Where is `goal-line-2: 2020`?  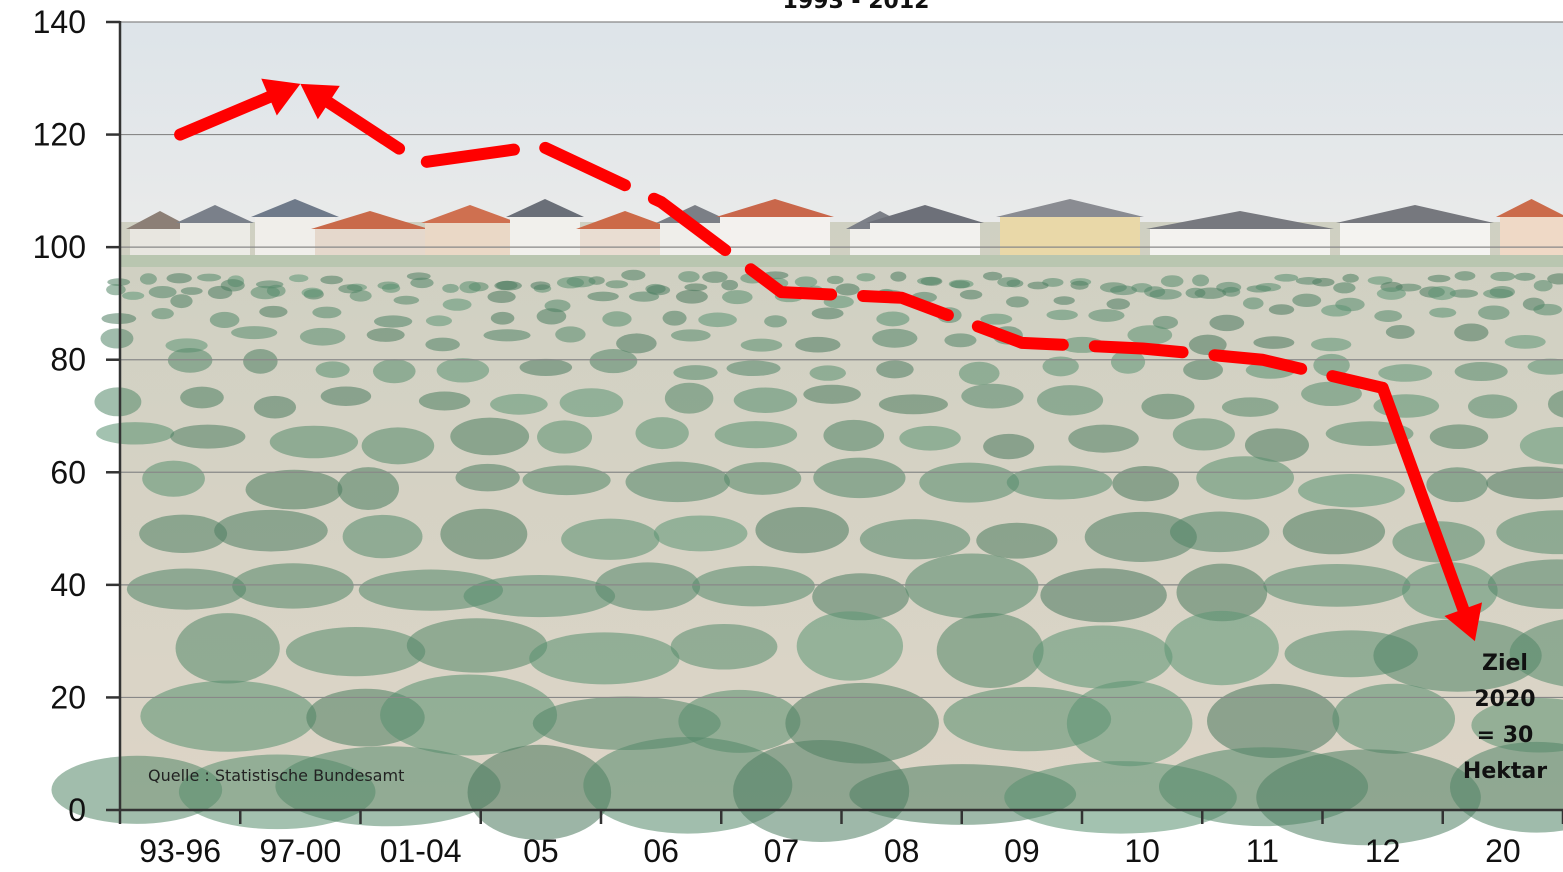 goal-line-2: 2020 is located at coordinates (1504, 699).